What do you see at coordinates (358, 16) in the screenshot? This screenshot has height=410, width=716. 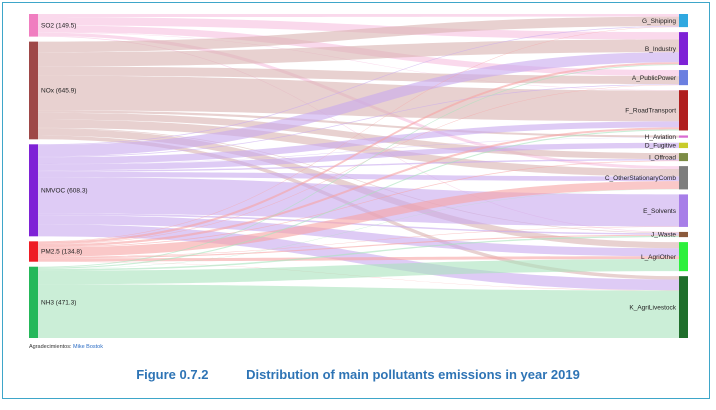 I see `flow-so2-to-g-shipping` at bounding box center [358, 16].